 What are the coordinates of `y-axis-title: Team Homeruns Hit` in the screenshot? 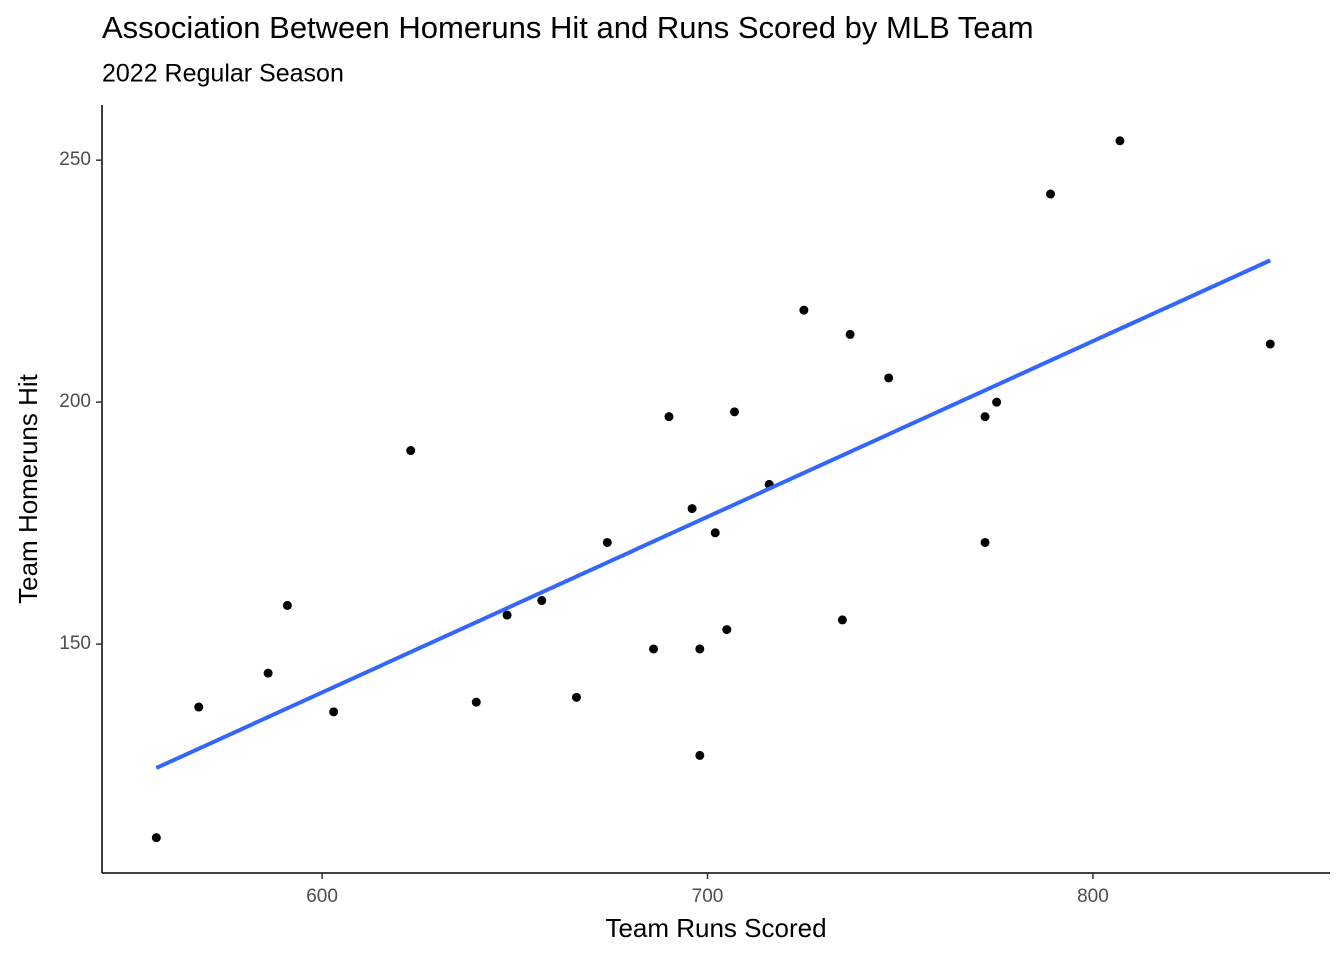 It's located at (28, 488).